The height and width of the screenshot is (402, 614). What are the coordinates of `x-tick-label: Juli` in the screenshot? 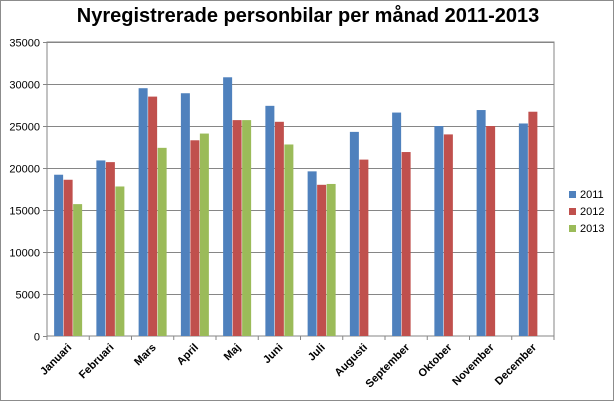 It's located at (317, 353).